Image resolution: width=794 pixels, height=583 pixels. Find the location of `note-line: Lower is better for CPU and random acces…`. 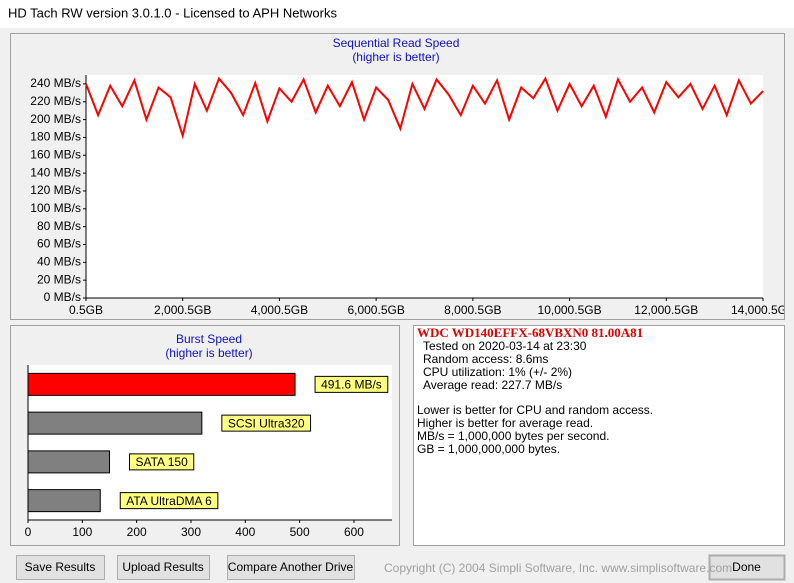

note-line: Lower is better for CPU and random acces… is located at coordinates (535, 410).